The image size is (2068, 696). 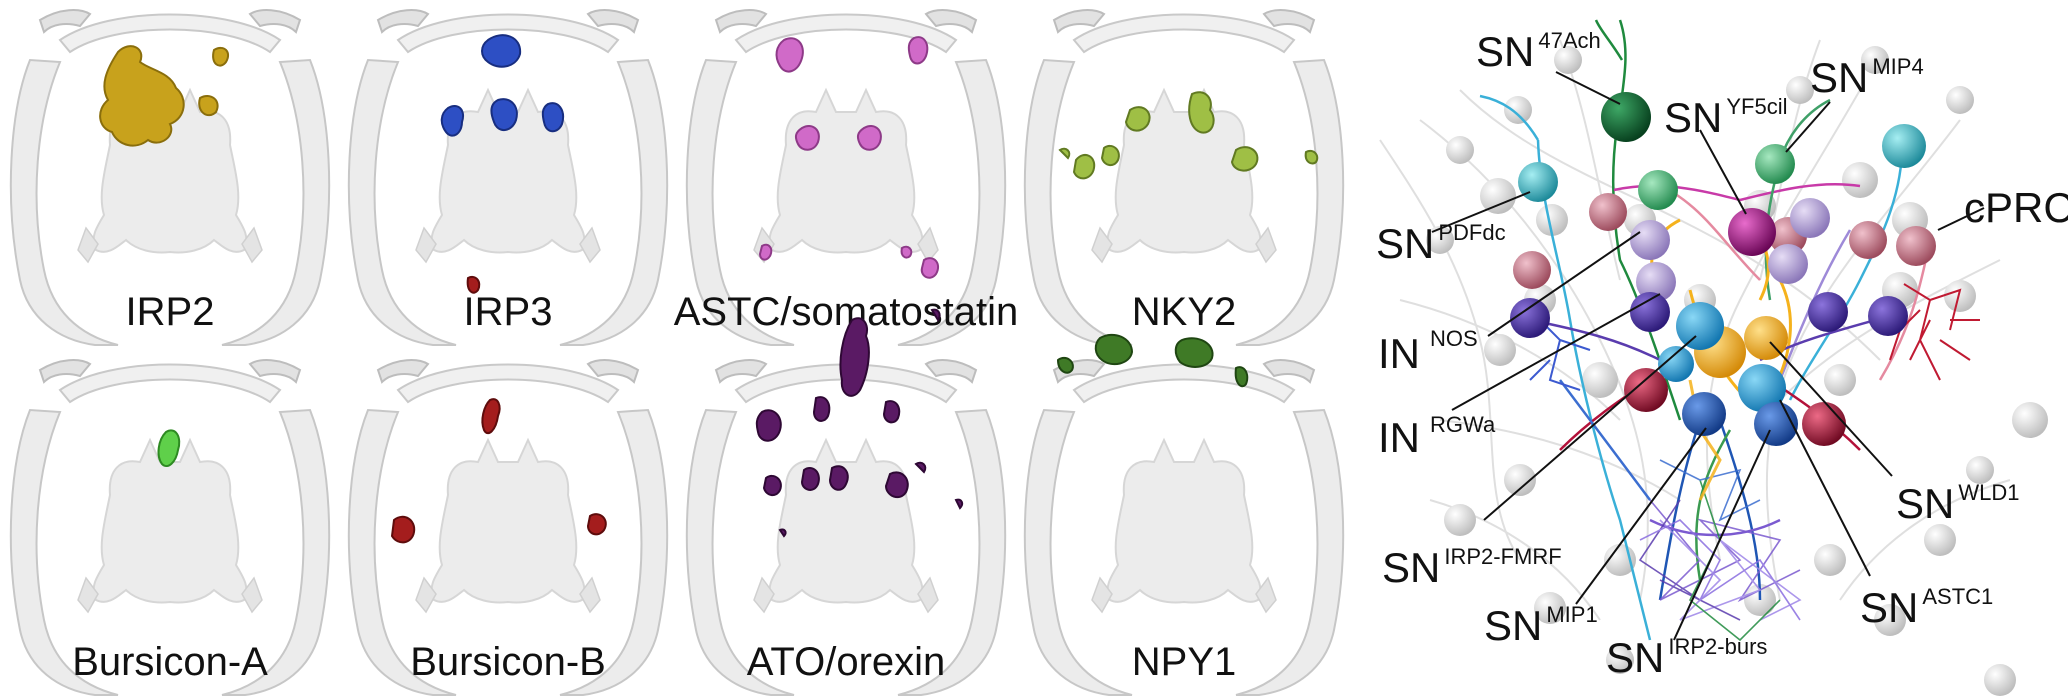 I want to click on panel-nky2: NKY2, so click(x=1184, y=178).